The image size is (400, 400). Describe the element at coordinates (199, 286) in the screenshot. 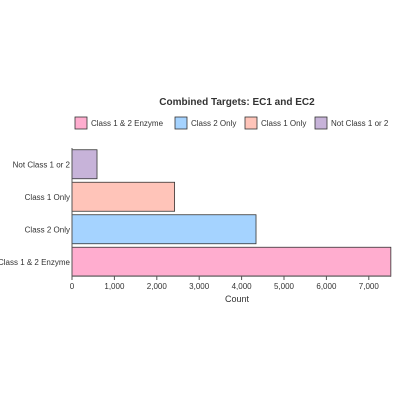

I see `x-tick-label: 3,000` at that location.